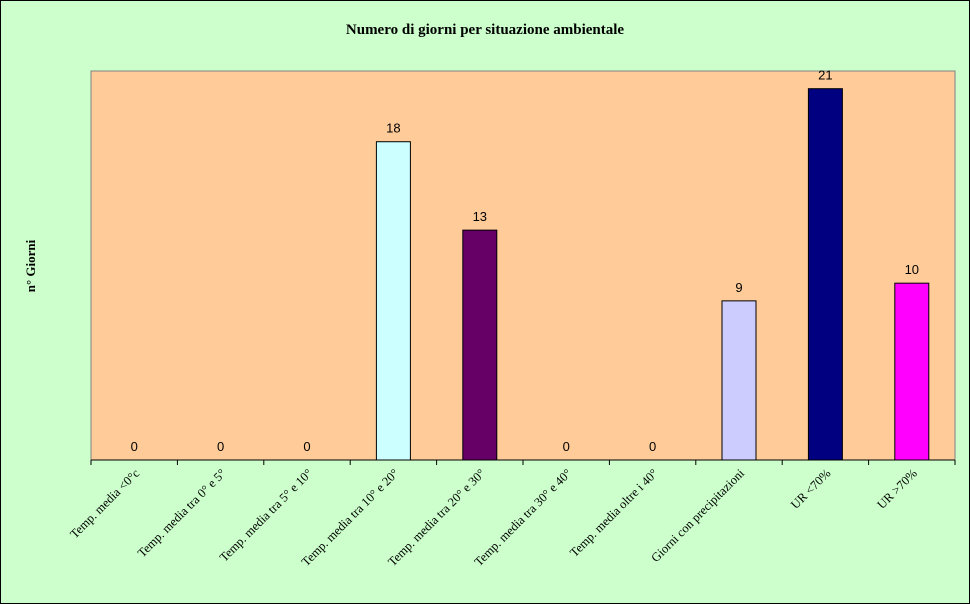 This screenshot has width=970, height=604. I want to click on data-label: 21, so click(825, 75).